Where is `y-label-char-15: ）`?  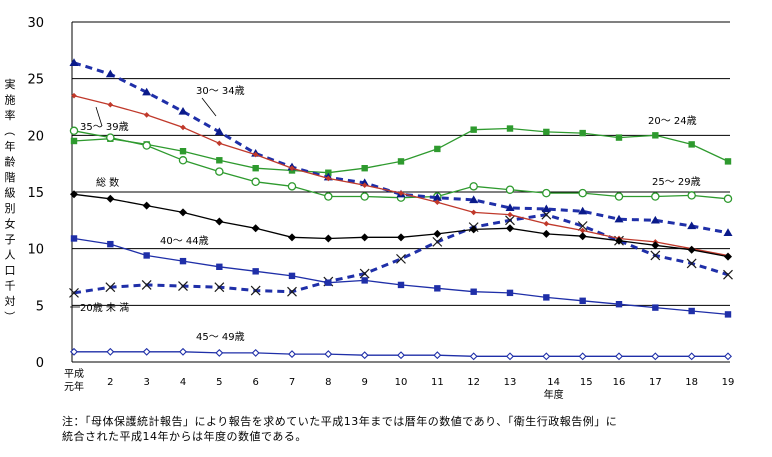
y-label-char-15: ） is located at coordinates (9, 316).